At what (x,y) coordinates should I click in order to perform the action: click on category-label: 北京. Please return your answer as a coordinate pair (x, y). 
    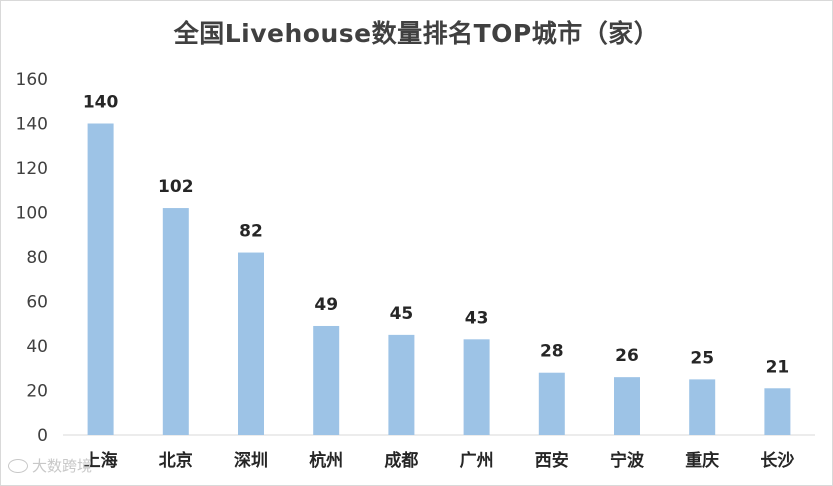
    Looking at the image, I should click on (176, 460).